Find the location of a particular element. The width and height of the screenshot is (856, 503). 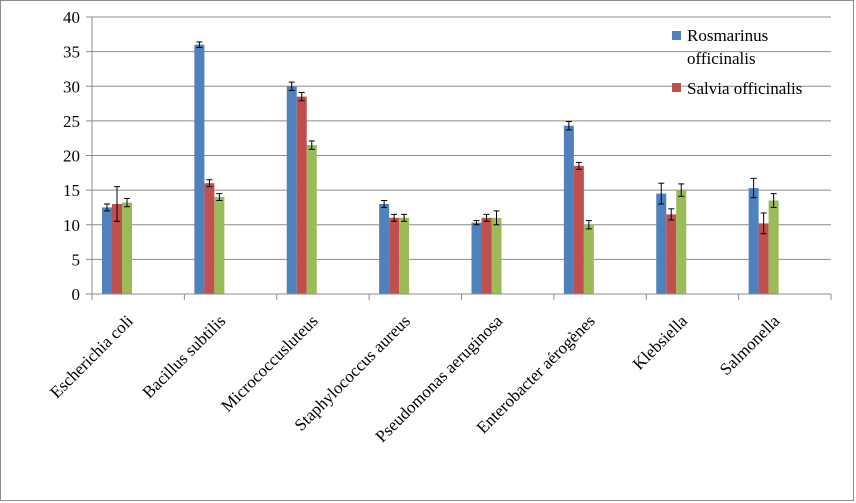

category-label: Micrococcusluteus is located at coordinates (269, 363).